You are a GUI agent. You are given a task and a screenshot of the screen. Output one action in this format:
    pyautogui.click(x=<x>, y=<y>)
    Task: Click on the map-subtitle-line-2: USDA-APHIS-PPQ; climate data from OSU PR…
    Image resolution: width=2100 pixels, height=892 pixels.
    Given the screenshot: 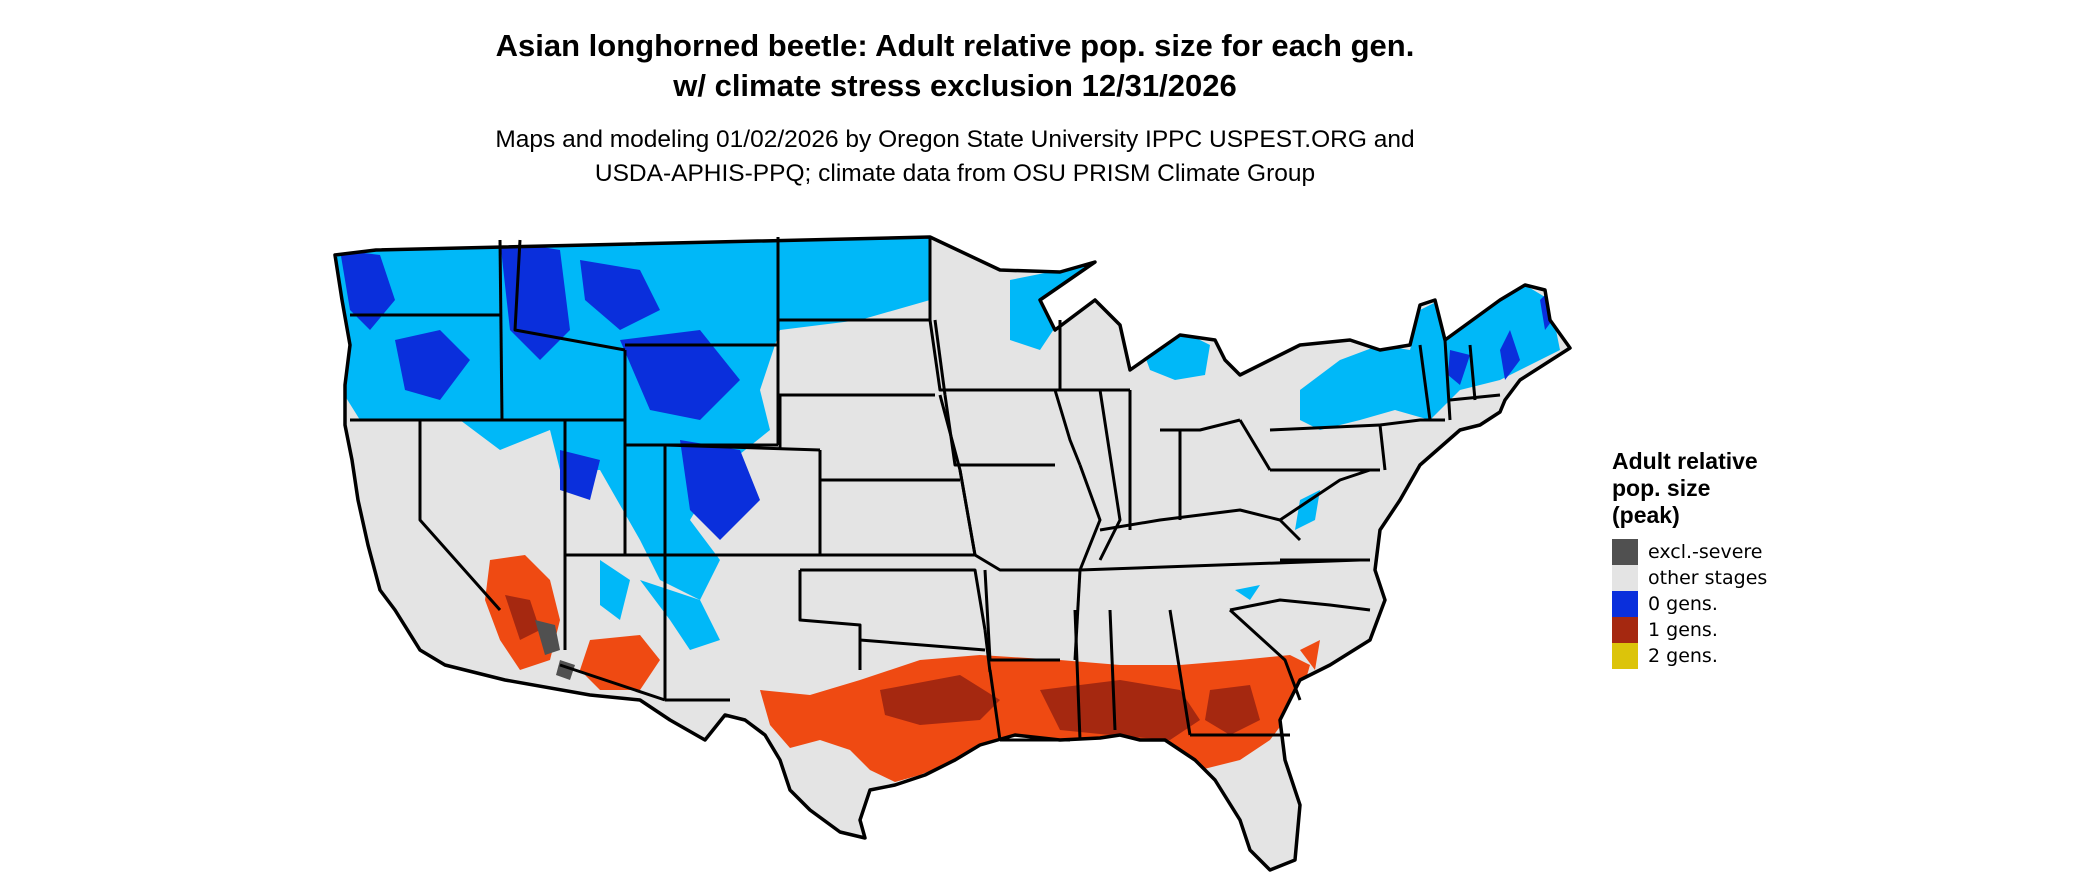 What is the action you would take?
    pyautogui.click(x=955, y=173)
    